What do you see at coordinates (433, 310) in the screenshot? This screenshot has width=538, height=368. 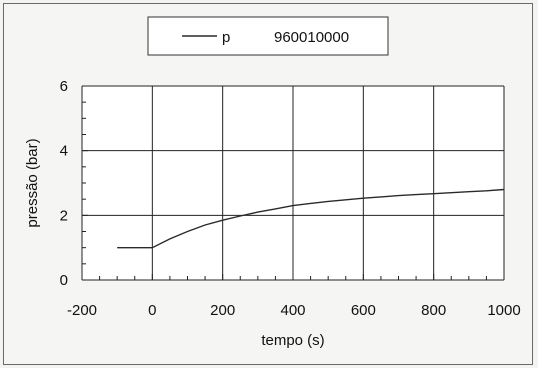 I see `x-tick-label: 800` at bounding box center [433, 310].